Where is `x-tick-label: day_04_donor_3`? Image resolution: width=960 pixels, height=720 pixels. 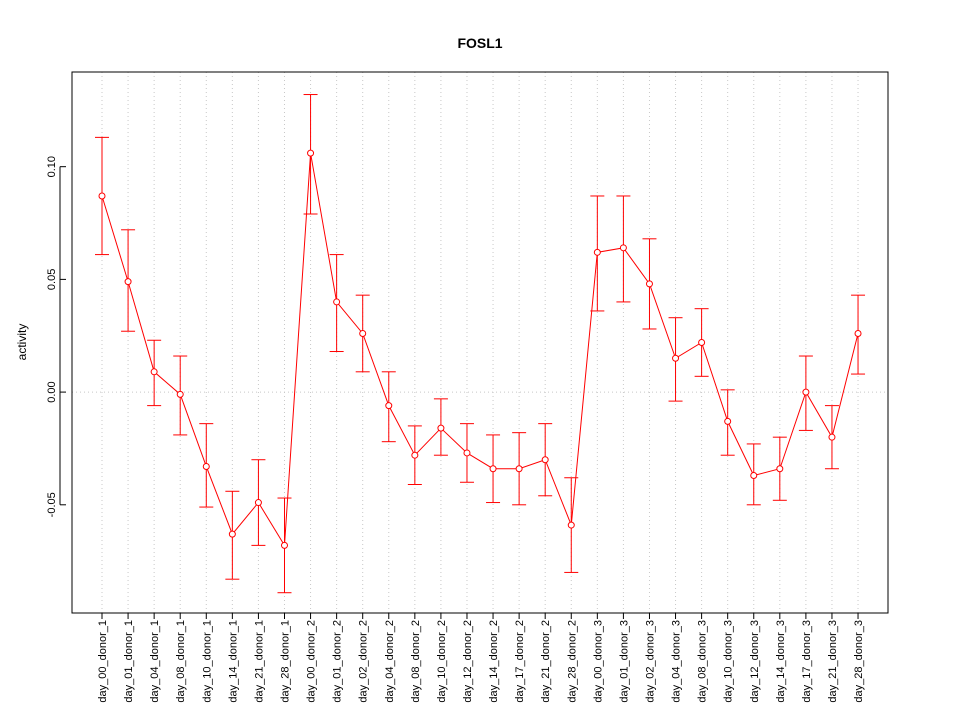 x-tick-label: day_04_donor_3 is located at coordinates (677, 661).